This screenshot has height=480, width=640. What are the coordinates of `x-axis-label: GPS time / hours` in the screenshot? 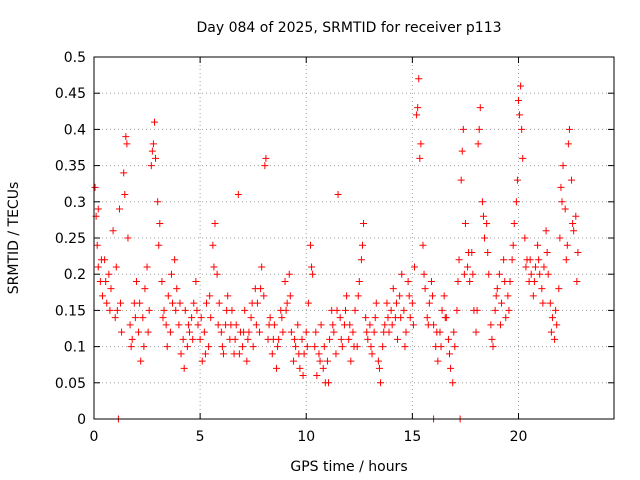 It's located at (348, 467).